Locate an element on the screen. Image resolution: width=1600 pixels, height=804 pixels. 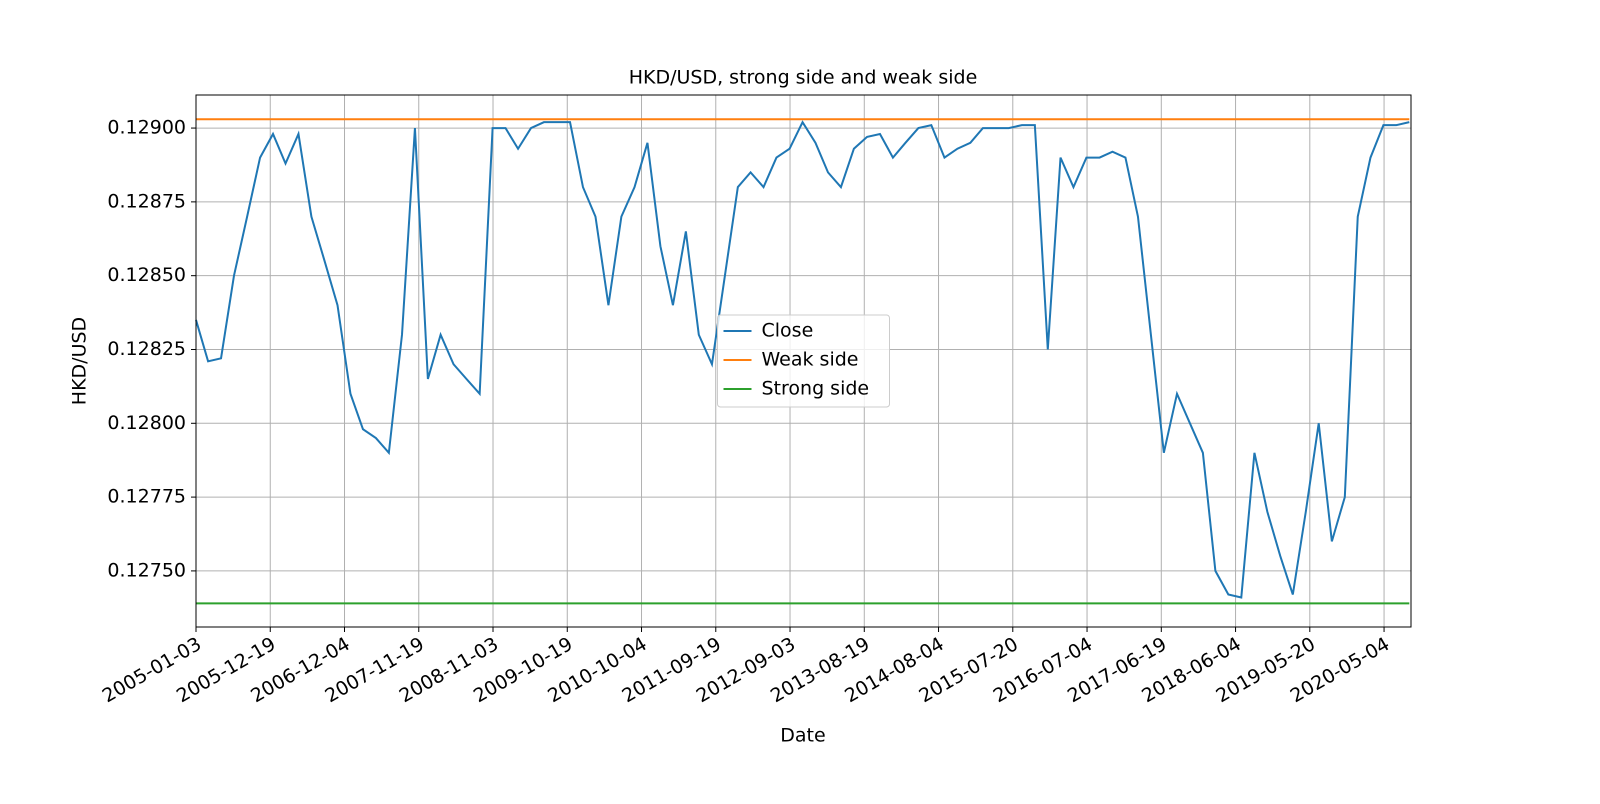
y-tick-label: 0.12900 is located at coordinates (146, 128).